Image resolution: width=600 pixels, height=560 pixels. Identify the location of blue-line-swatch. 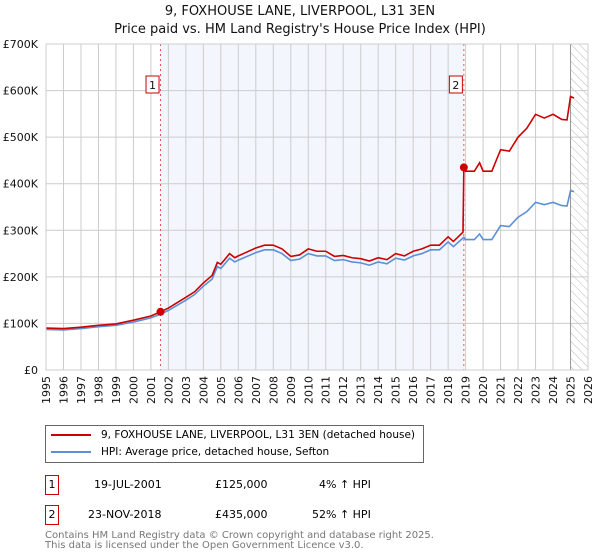
(71, 452).